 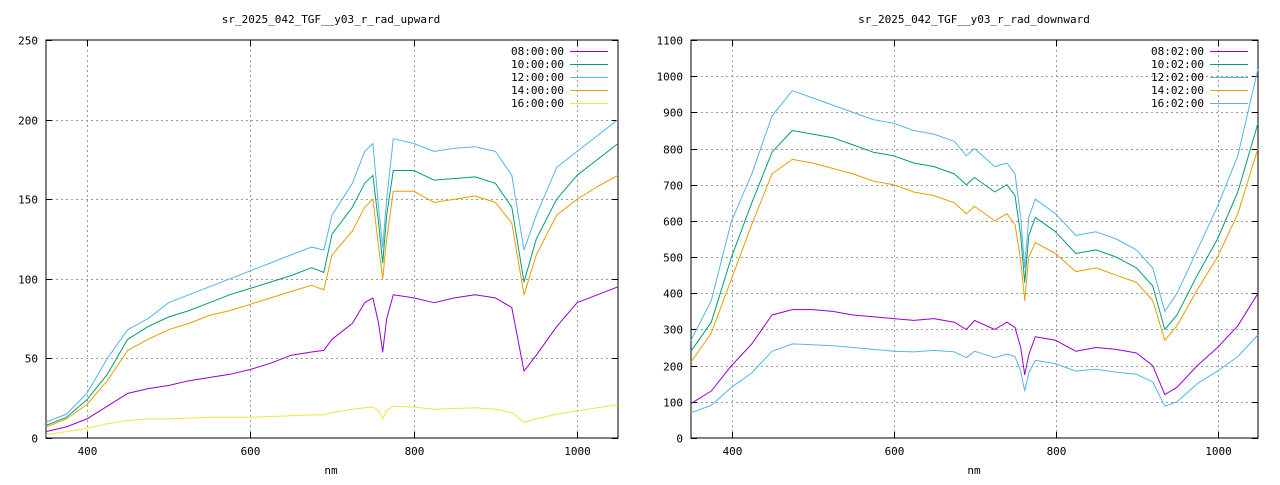 What do you see at coordinates (28, 41) in the screenshot?
I see `y-tick-label: 250` at bounding box center [28, 41].